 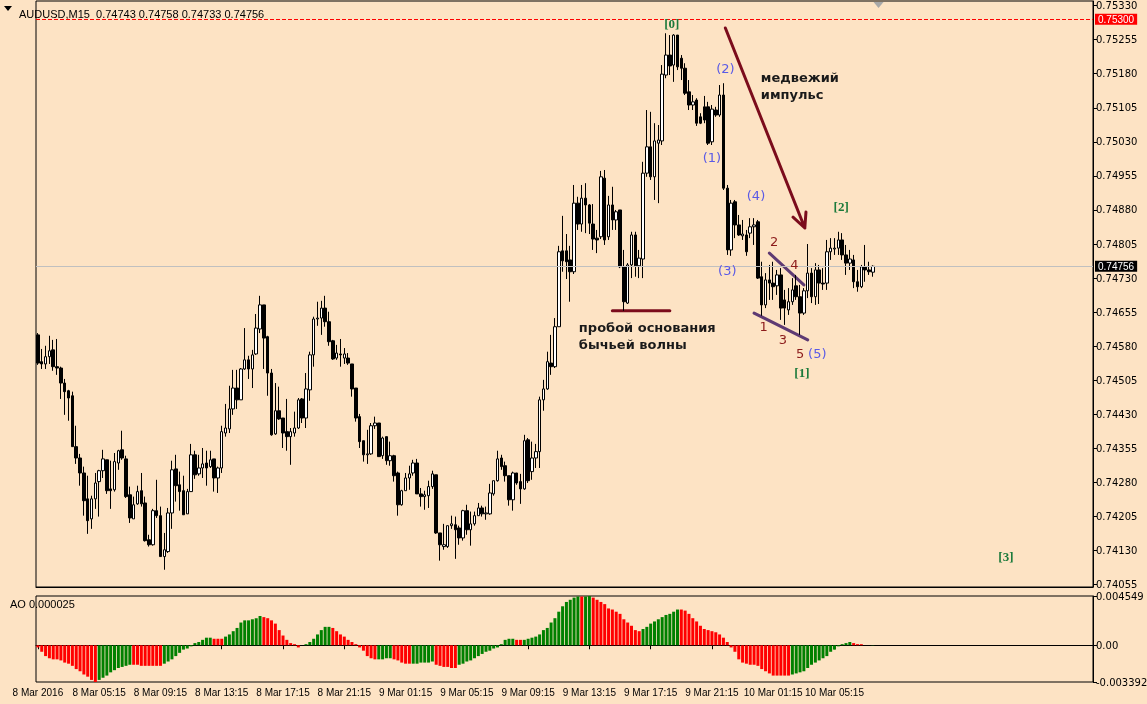 I want to click on annotation: [2], so click(x=841, y=206).